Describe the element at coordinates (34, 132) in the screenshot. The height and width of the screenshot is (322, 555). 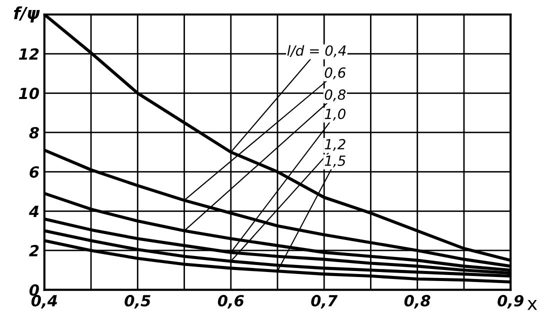
I see `y-tick-label: 8` at that location.